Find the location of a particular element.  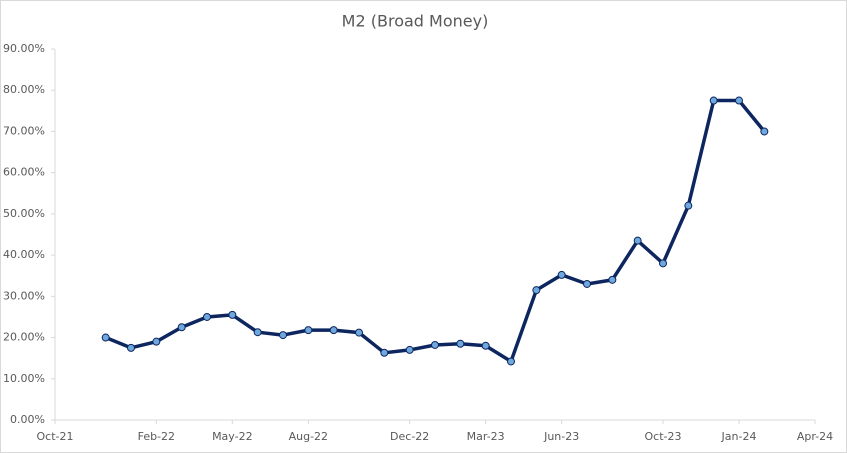

x-tick-label: Dec-22 is located at coordinates (409, 436).